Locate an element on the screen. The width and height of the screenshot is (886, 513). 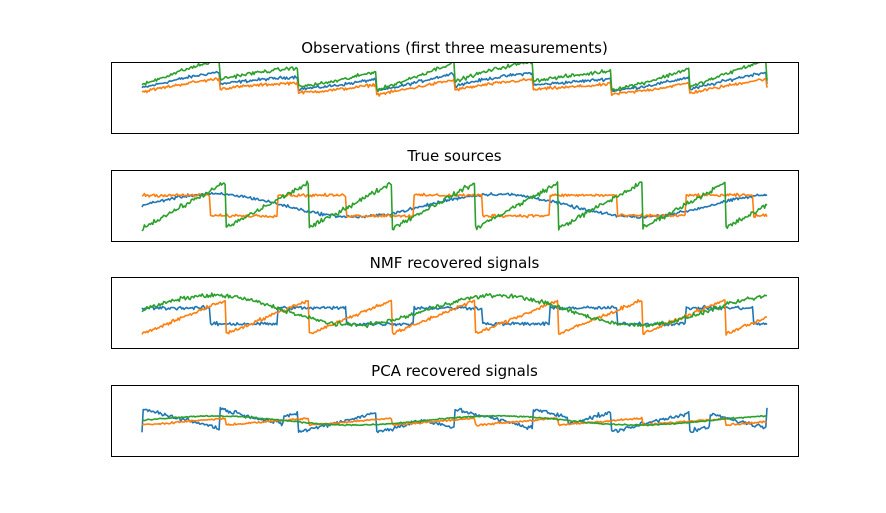
subplot-title: True sources is located at coordinates (453, 156).